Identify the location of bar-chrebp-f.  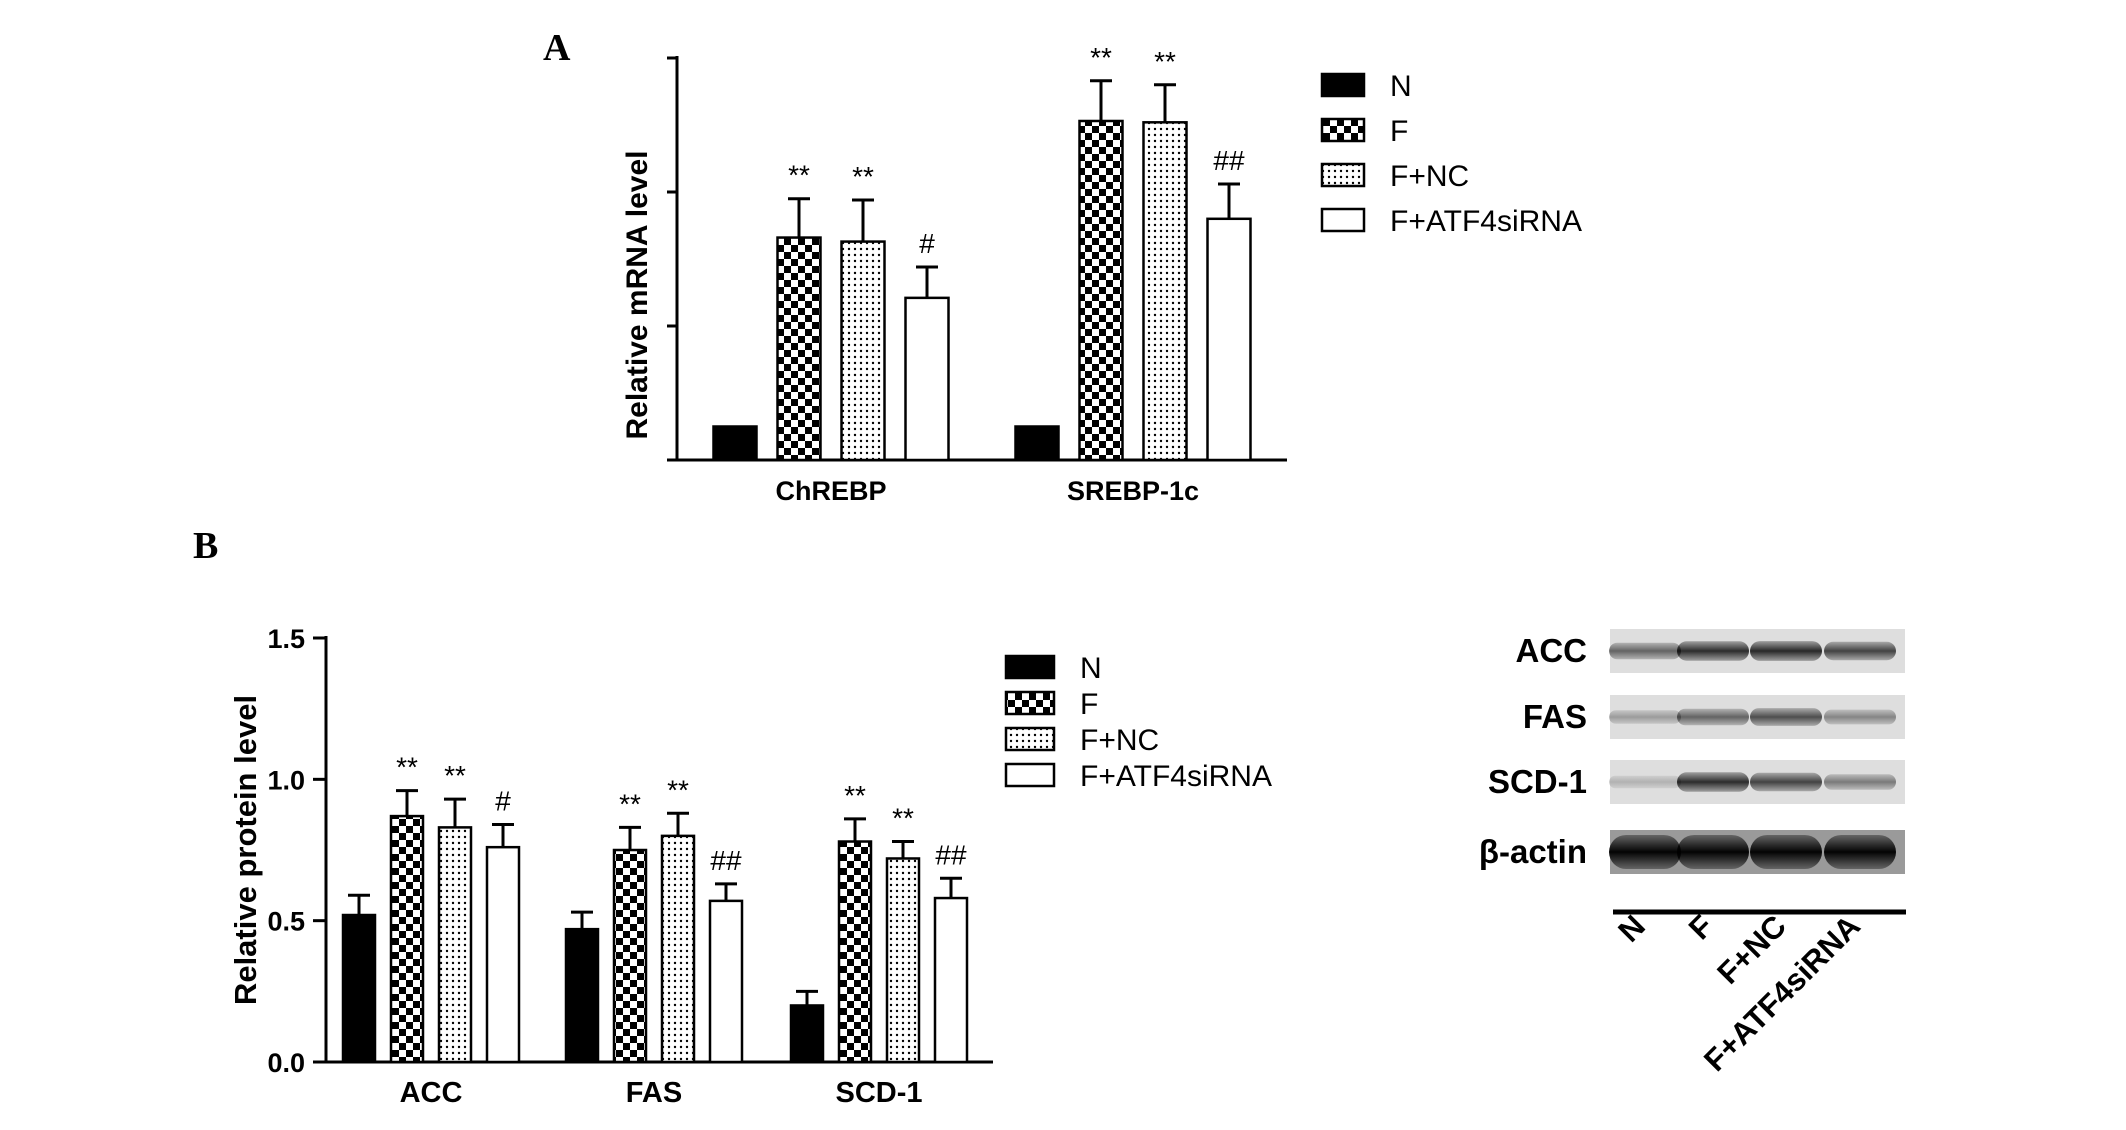
(799, 349).